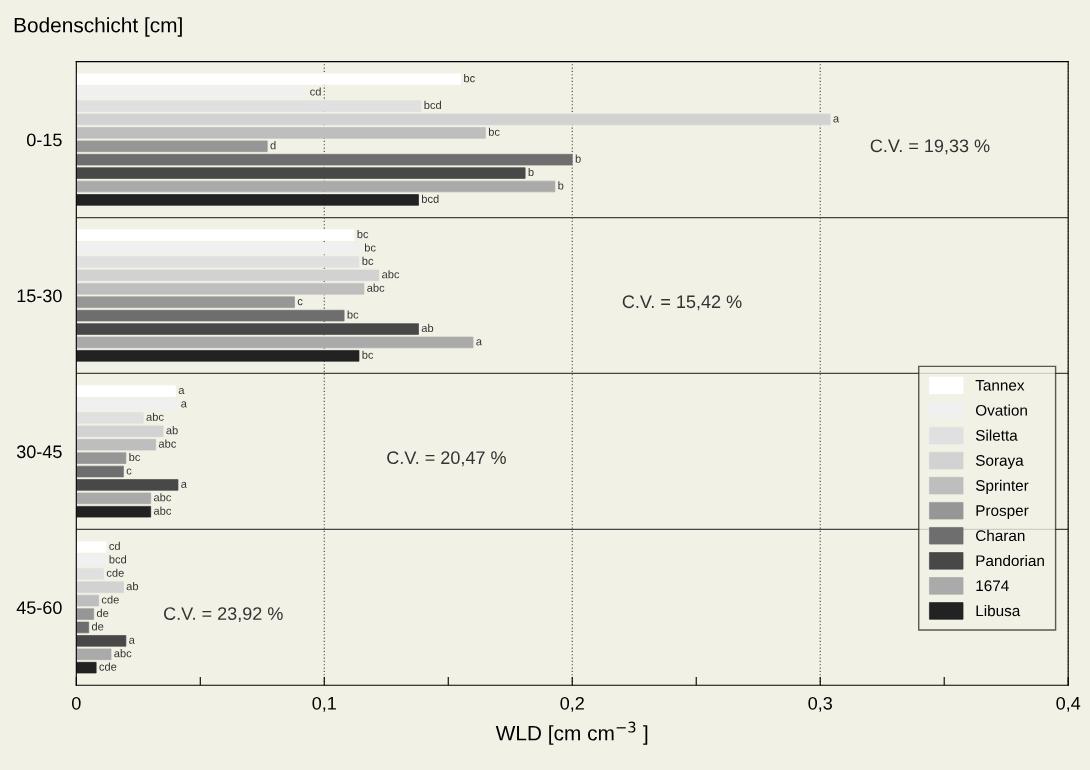 The height and width of the screenshot is (770, 1090). I want to click on y-tick-label: 0-15, so click(44, 140).